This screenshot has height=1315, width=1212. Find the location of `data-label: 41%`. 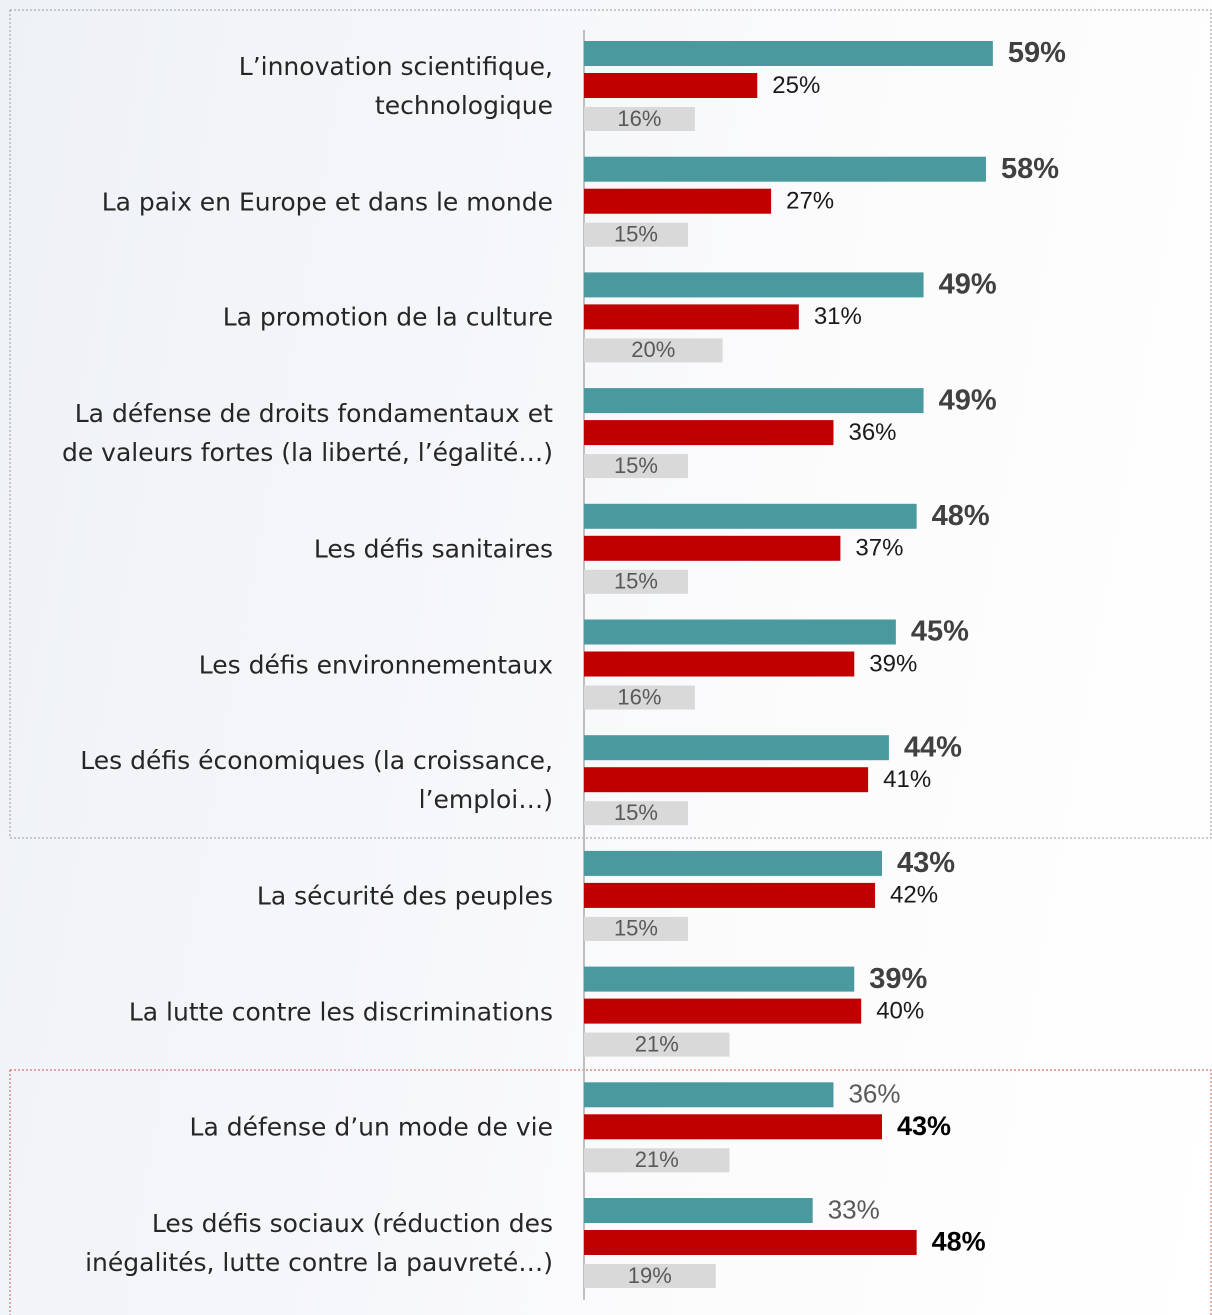

data-label: 41% is located at coordinates (907, 779).